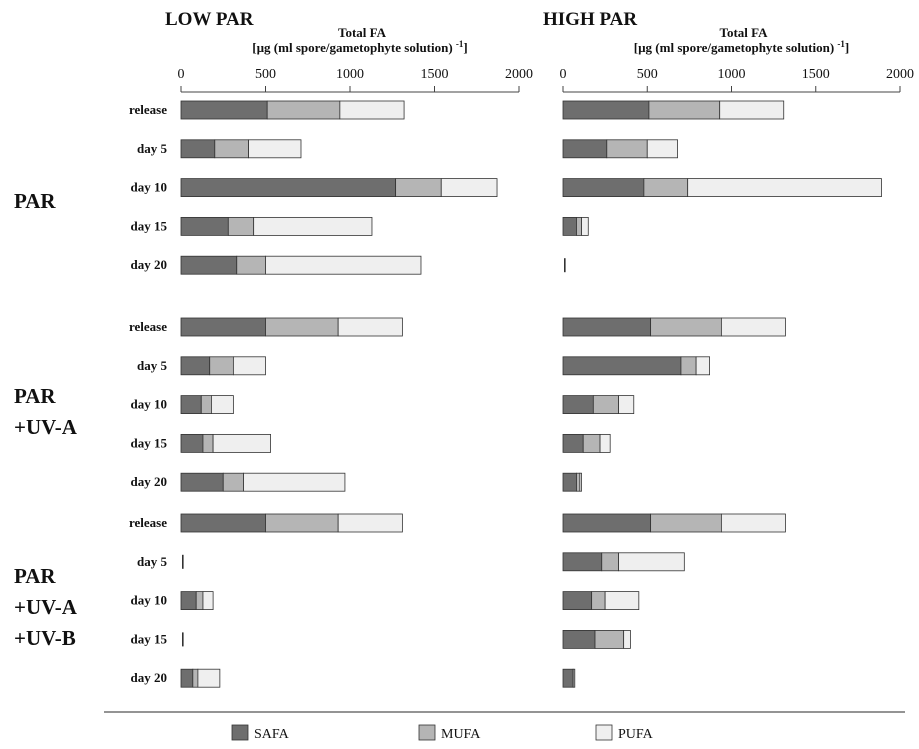  What do you see at coordinates (209, 19) in the screenshot?
I see `panel-title: LOW PAR` at bounding box center [209, 19].